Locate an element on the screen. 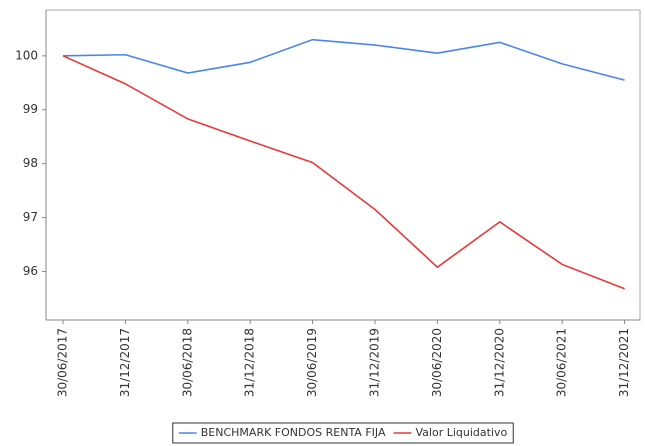 The image size is (645, 446). x-tick-label: 31/12/2018 is located at coordinates (250, 362).